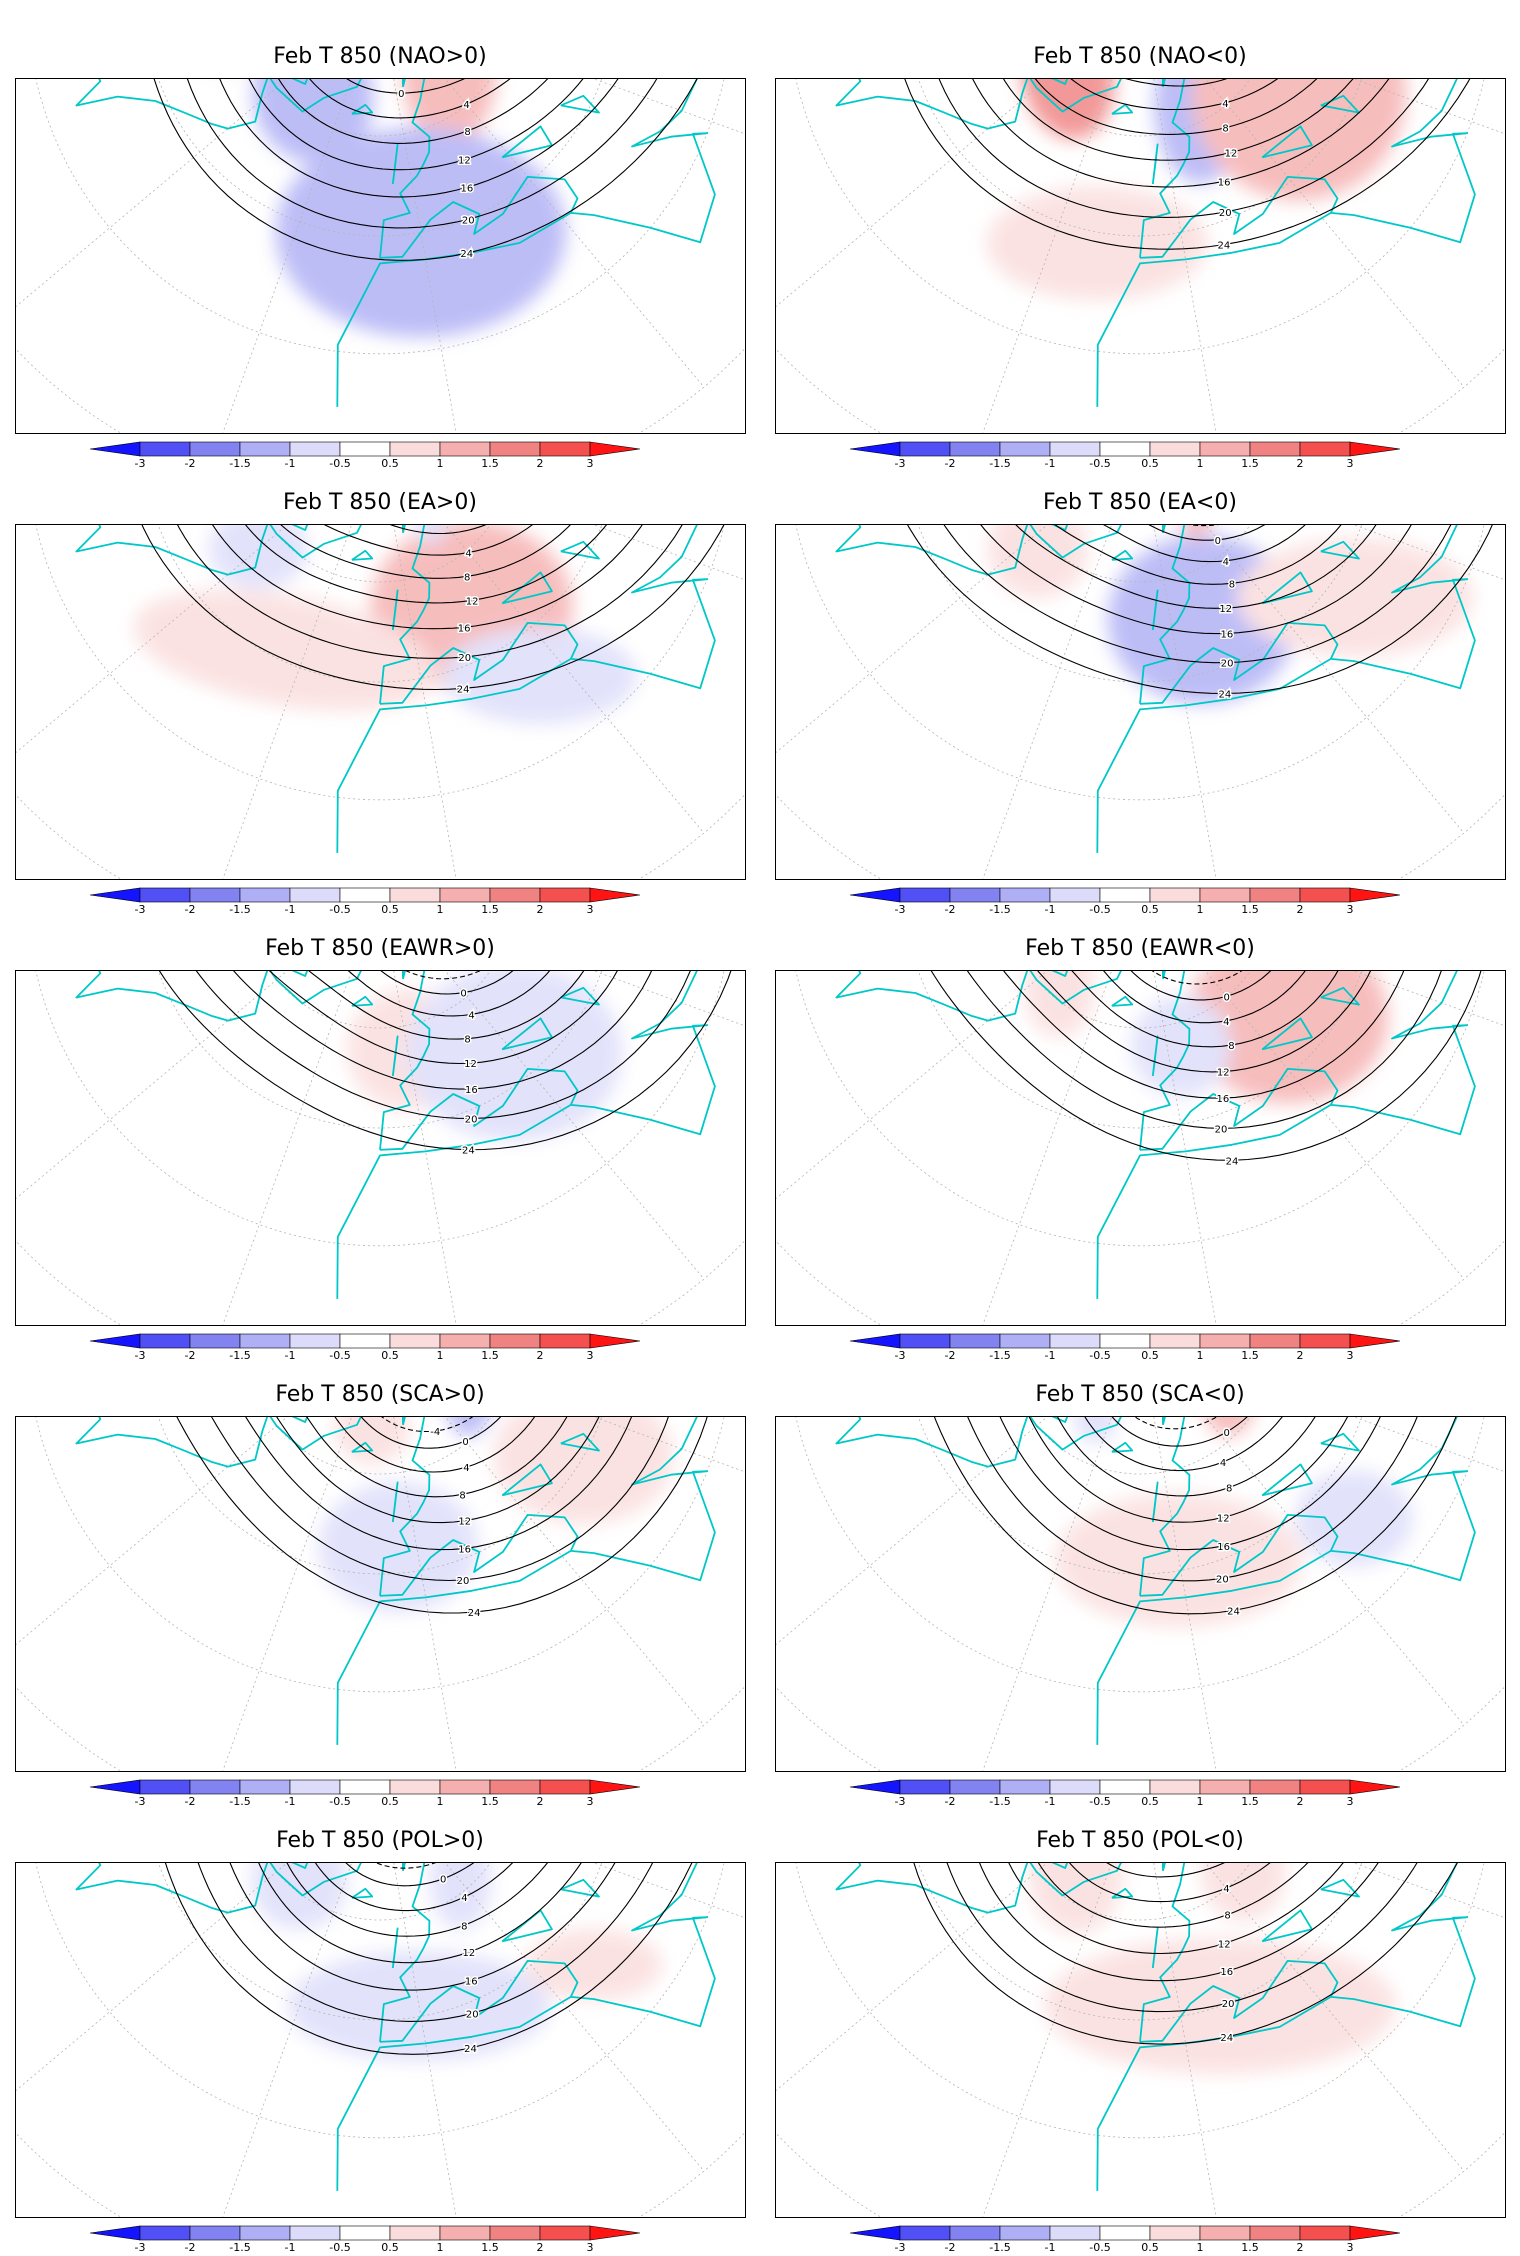 The image size is (1520, 2256). Describe the element at coordinates (469, 1072) in the screenshot. I see `isotherm-labels: 04 8 12 16 20 24` at that location.